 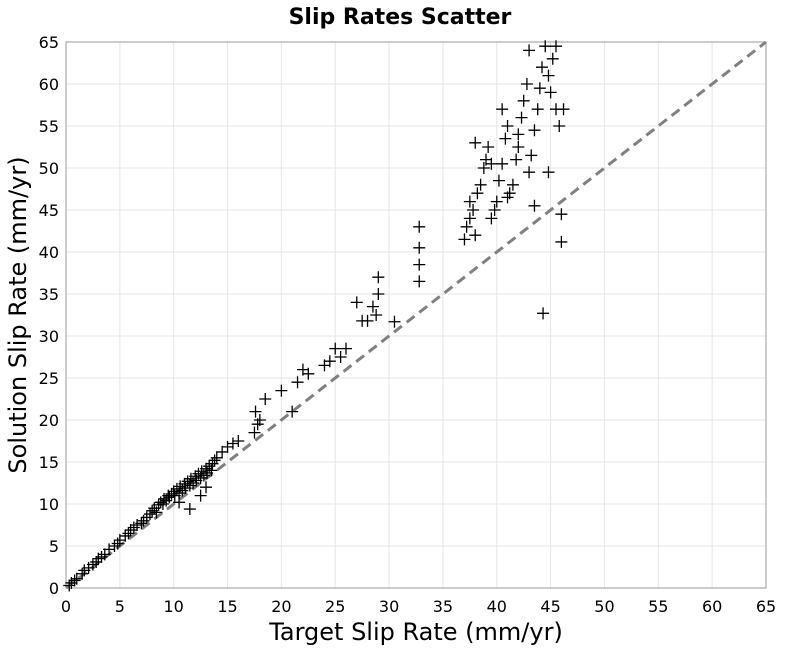 What do you see at coordinates (389, 606) in the screenshot?
I see `x-tick-label: 30` at bounding box center [389, 606].